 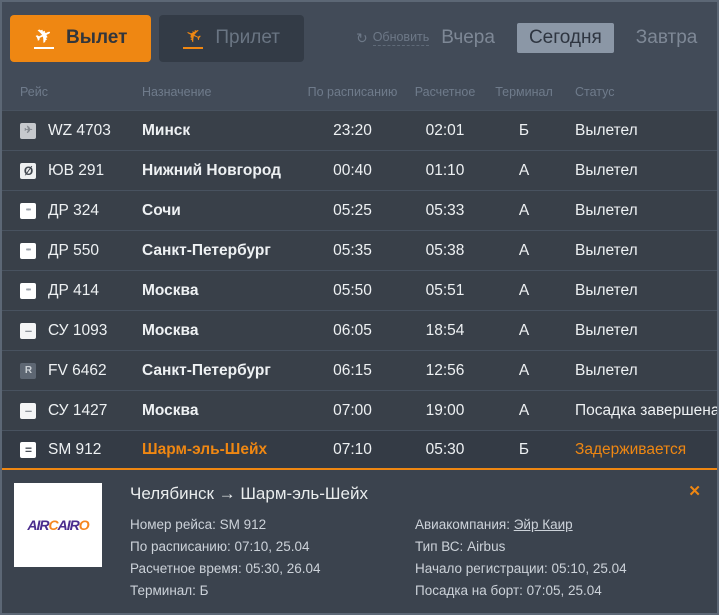 I want to click on scheduled-time: 07:10, so click(x=352, y=449).